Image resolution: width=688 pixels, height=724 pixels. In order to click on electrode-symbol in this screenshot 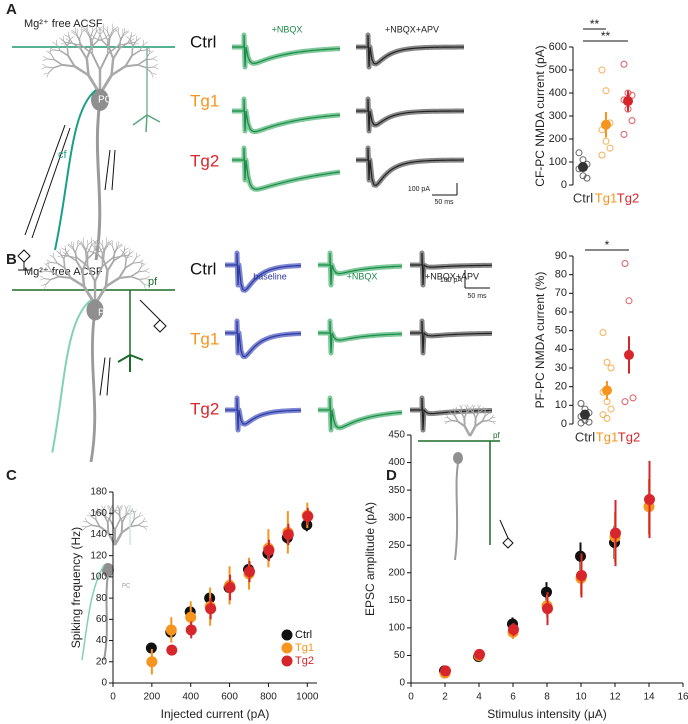, I will do `click(506, 534)`.